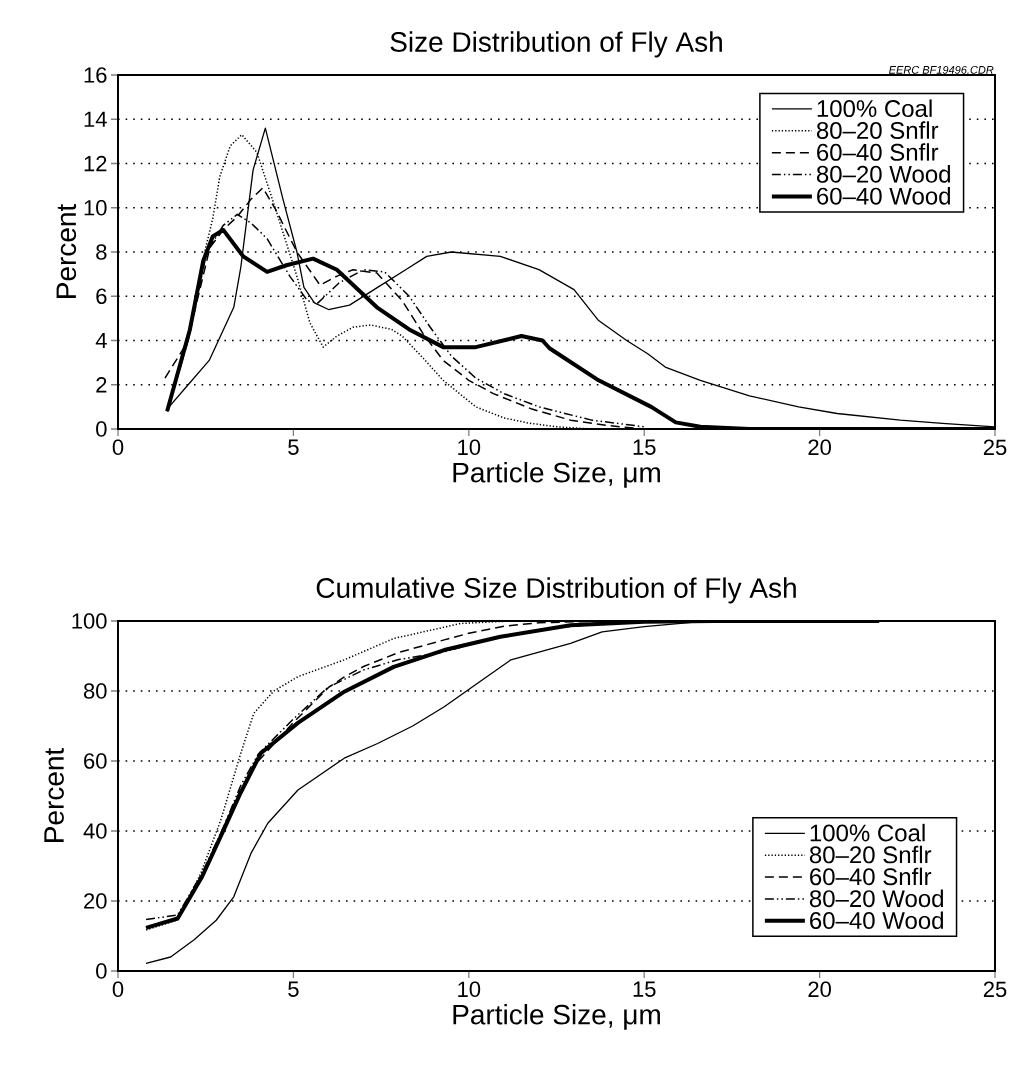  What do you see at coordinates (95, 207) in the screenshot?
I see `y-tick-label: 10` at bounding box center [95, 207].